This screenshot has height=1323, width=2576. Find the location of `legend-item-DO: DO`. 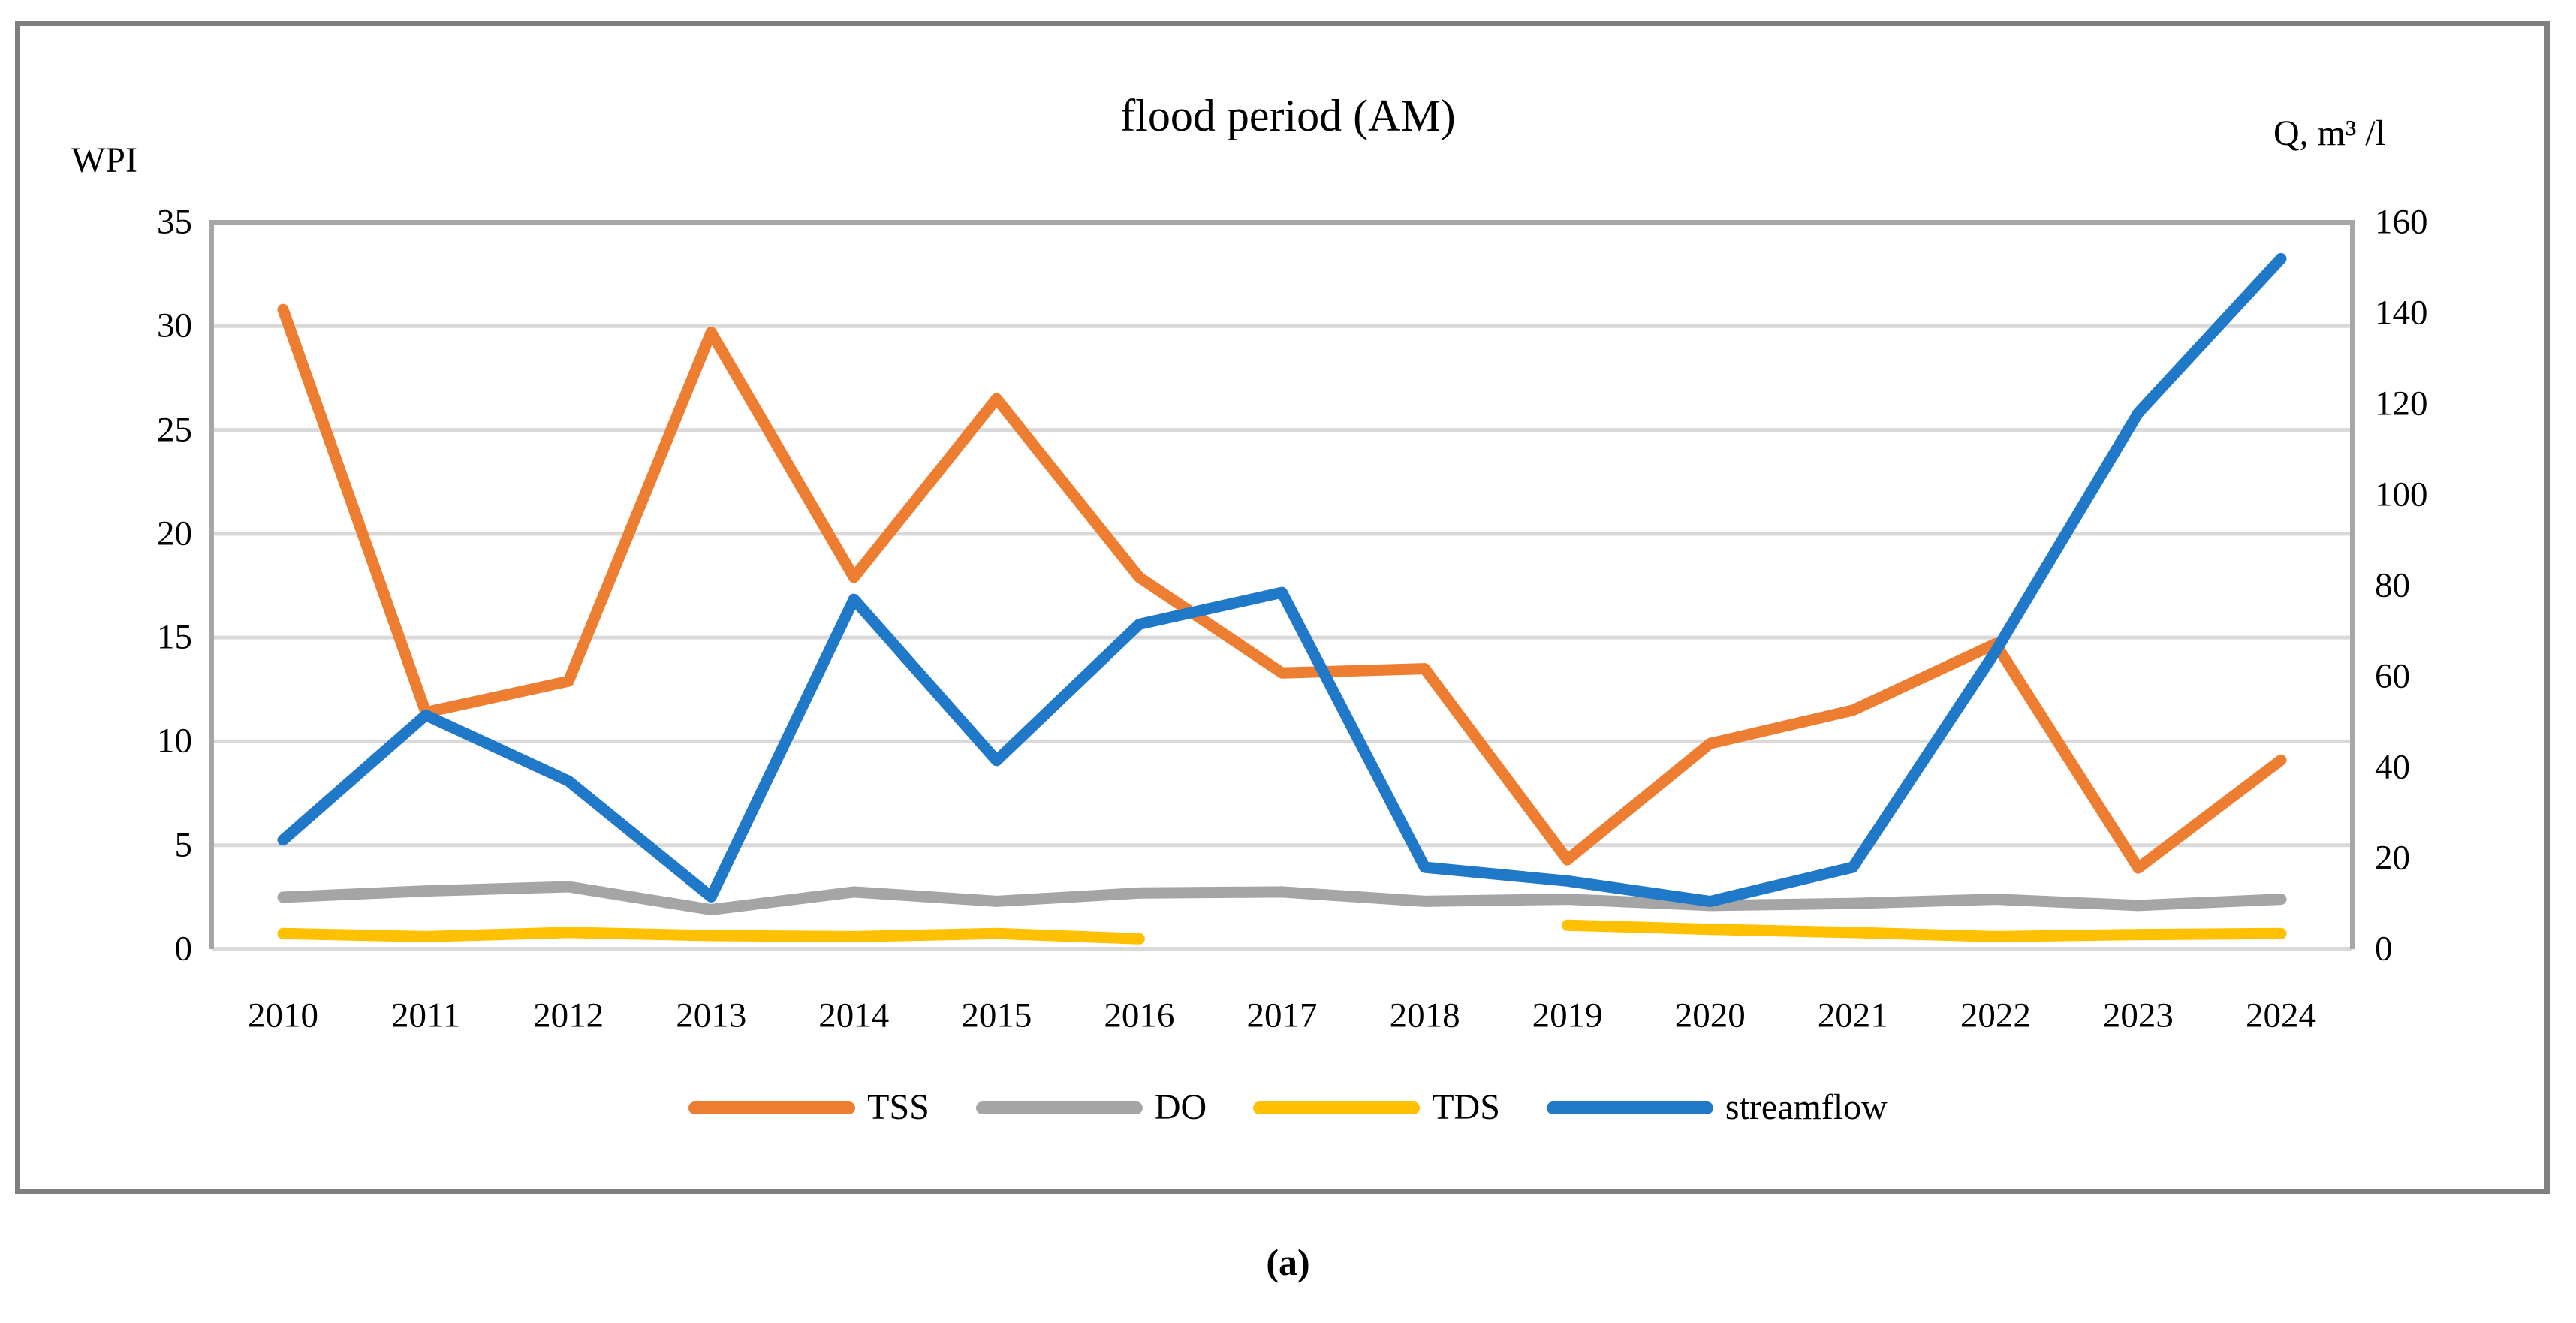

legend-item-DO: DO is located at coordinates (1091, 1107).